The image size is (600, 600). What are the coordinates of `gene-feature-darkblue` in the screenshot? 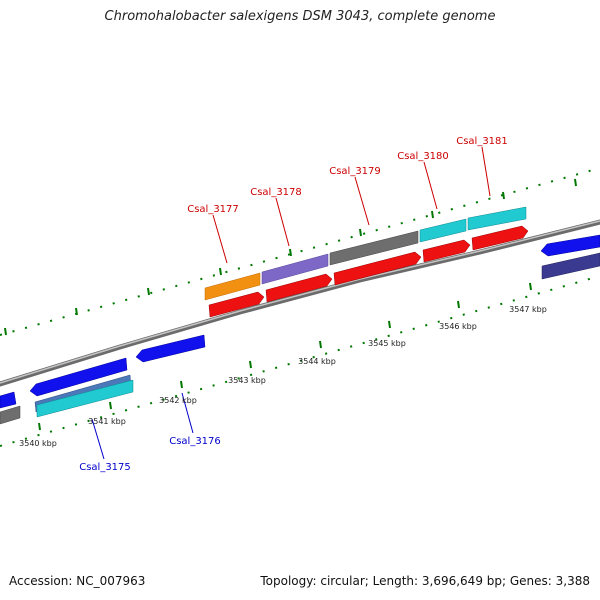 It's located at (570, 266).